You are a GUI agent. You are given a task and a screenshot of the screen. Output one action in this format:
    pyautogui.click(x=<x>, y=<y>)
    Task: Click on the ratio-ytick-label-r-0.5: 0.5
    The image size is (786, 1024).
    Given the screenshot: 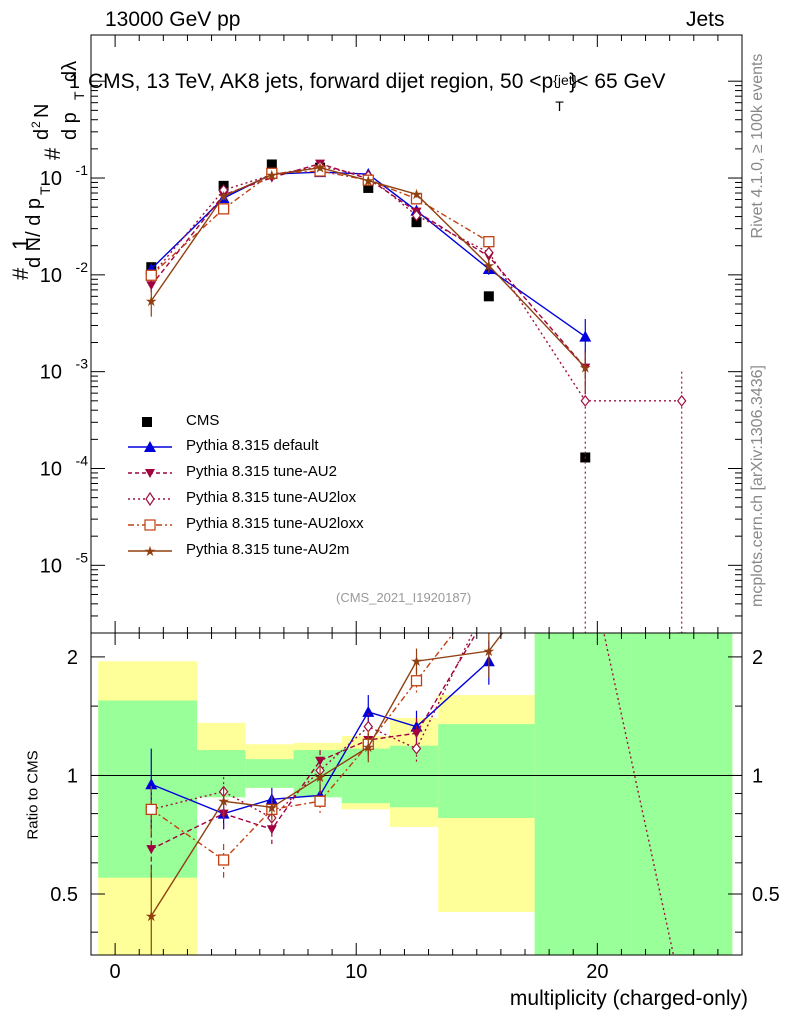 What is the action you would take?
    pyautogui.click(x=766, y=895)
    